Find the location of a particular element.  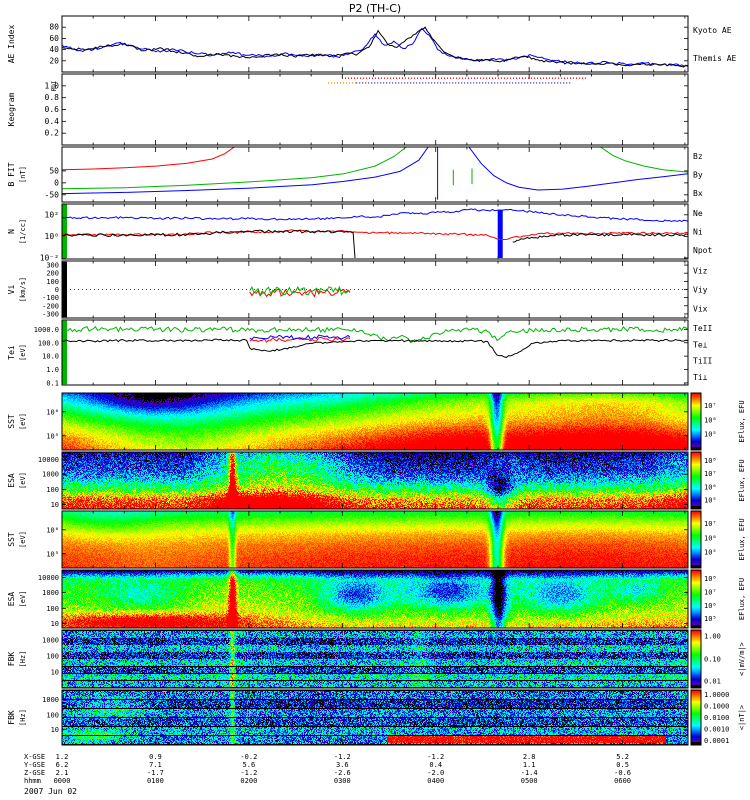

ytick-label: 1.0 is located at coordinates (52, 85).